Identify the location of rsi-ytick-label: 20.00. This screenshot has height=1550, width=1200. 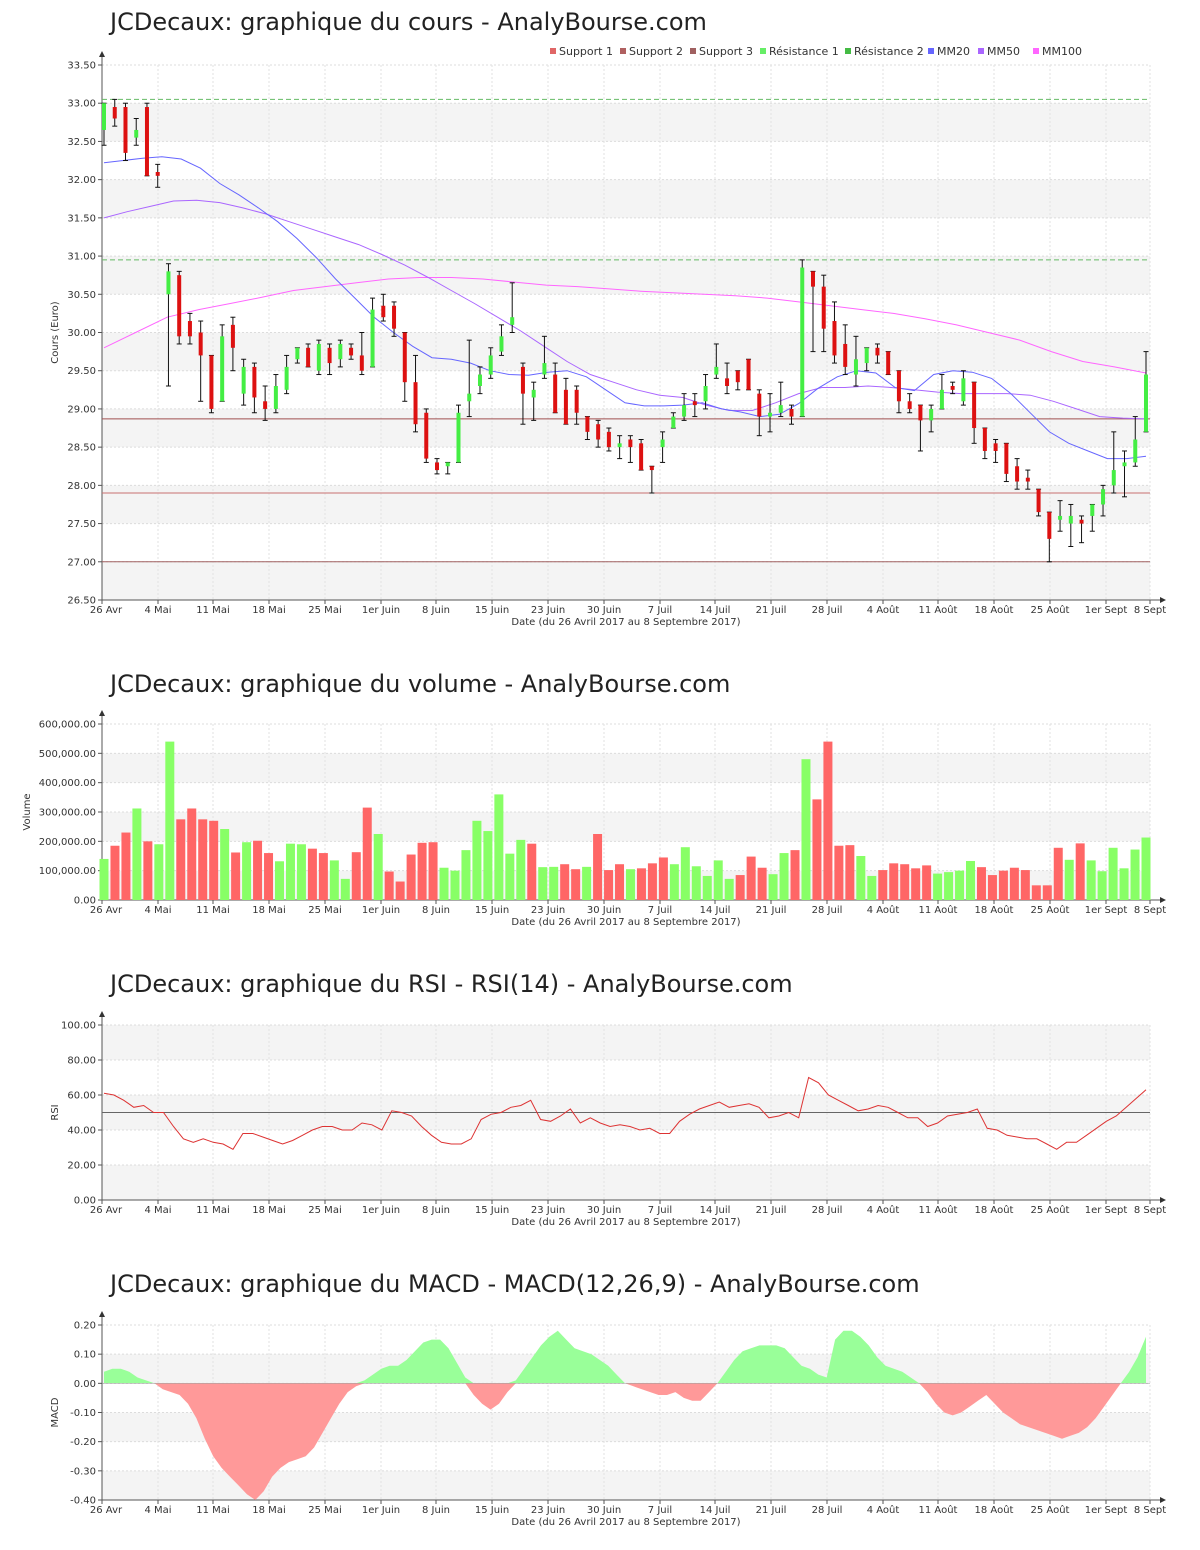
(81, 1166).